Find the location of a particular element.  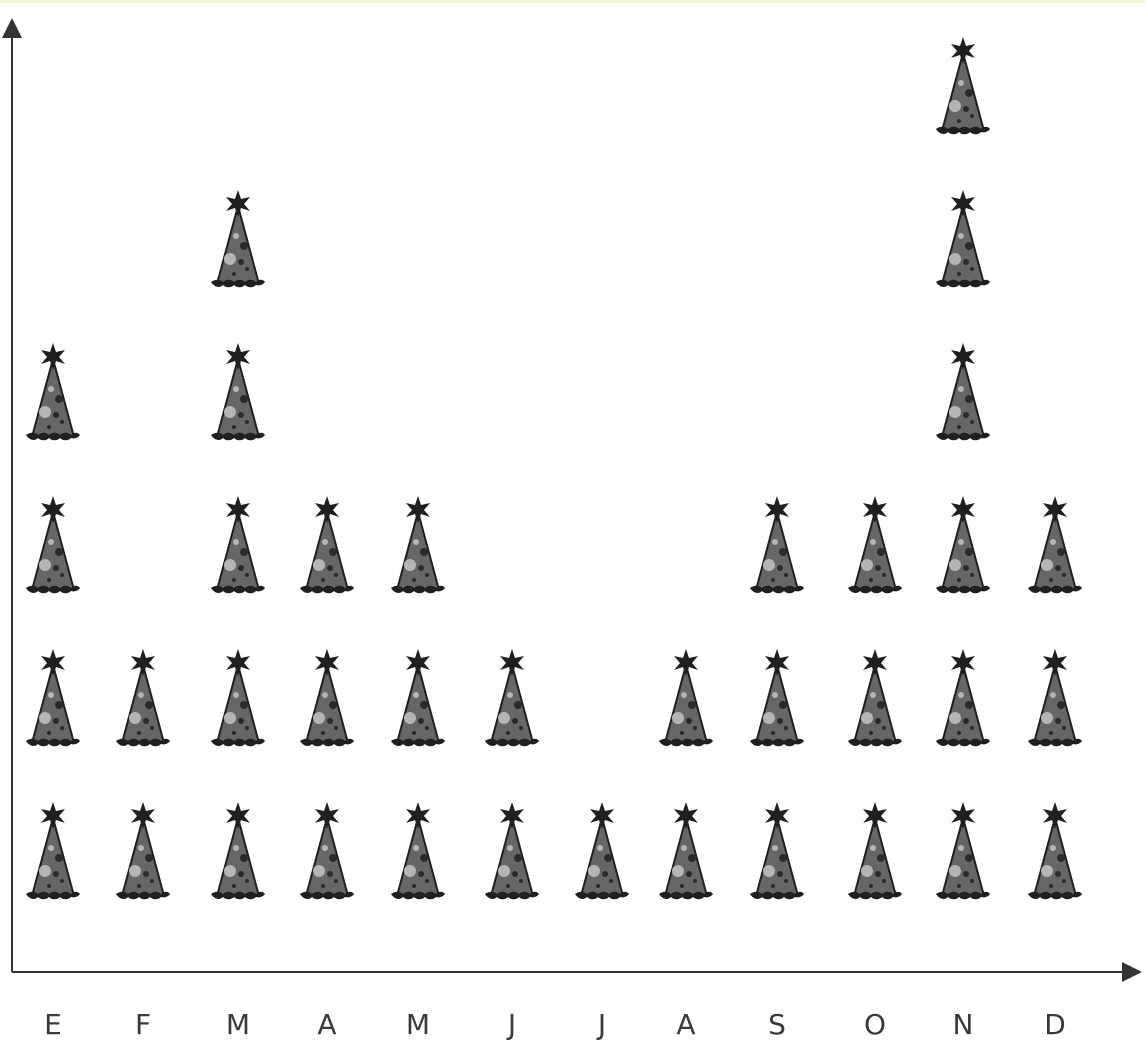

x-tick-label: E is located at coordinates (53, 1024).